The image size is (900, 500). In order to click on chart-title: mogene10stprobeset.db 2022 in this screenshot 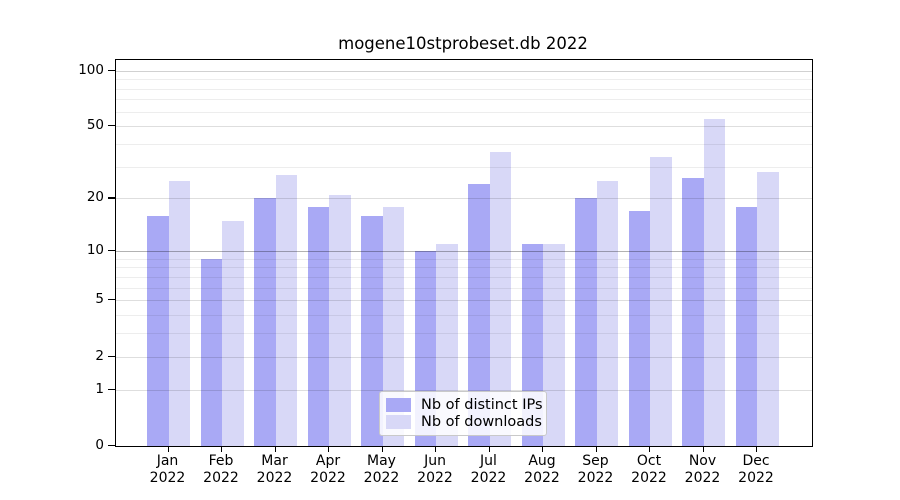, I will do `click(463, 43)`.